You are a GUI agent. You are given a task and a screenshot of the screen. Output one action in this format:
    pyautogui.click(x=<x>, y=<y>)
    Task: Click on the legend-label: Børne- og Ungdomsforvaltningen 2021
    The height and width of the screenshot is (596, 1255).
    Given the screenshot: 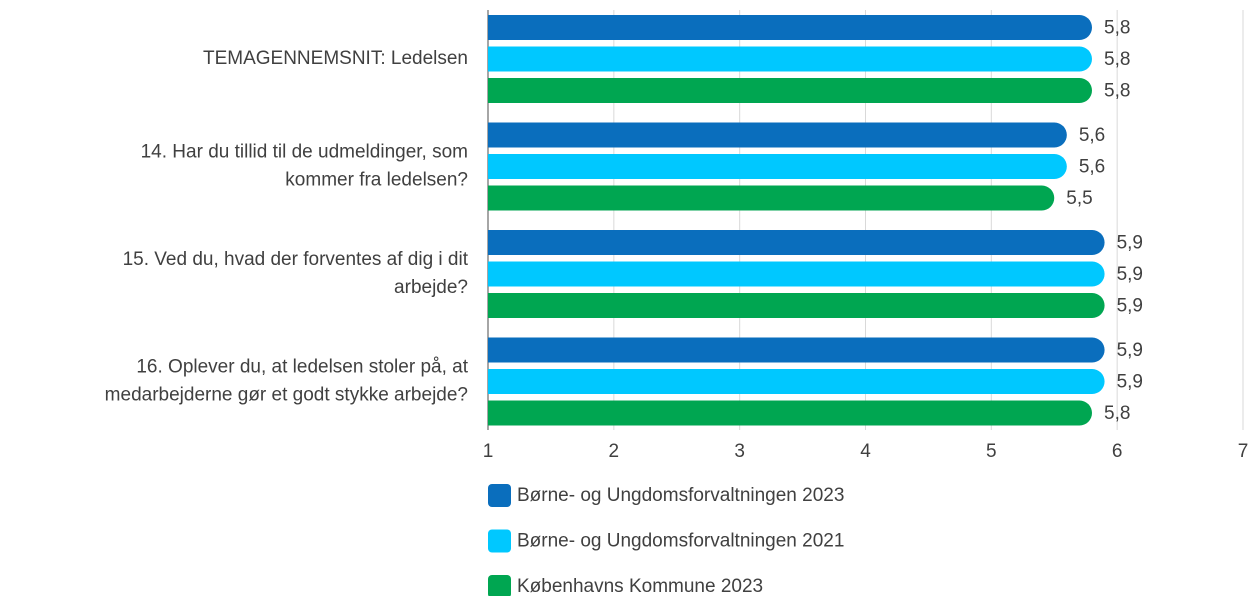 What is the action you would take?
    pyautogui.click(x=680, y=541)
    